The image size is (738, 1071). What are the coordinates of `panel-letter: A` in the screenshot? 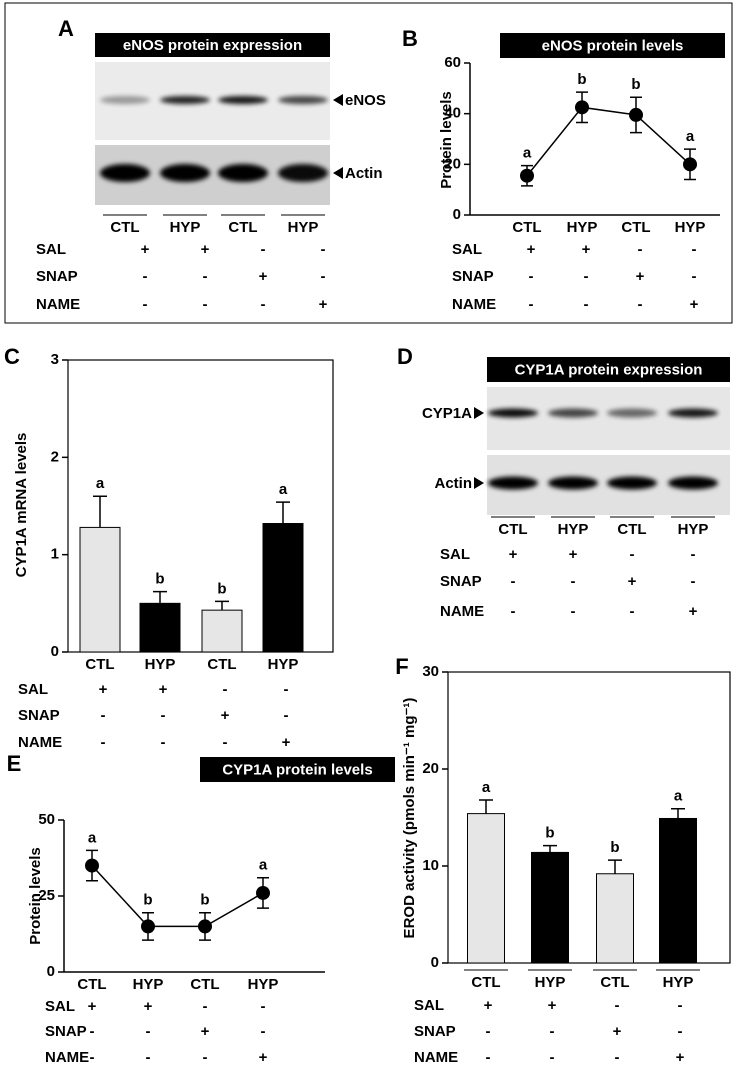 It's located at (66, 28).